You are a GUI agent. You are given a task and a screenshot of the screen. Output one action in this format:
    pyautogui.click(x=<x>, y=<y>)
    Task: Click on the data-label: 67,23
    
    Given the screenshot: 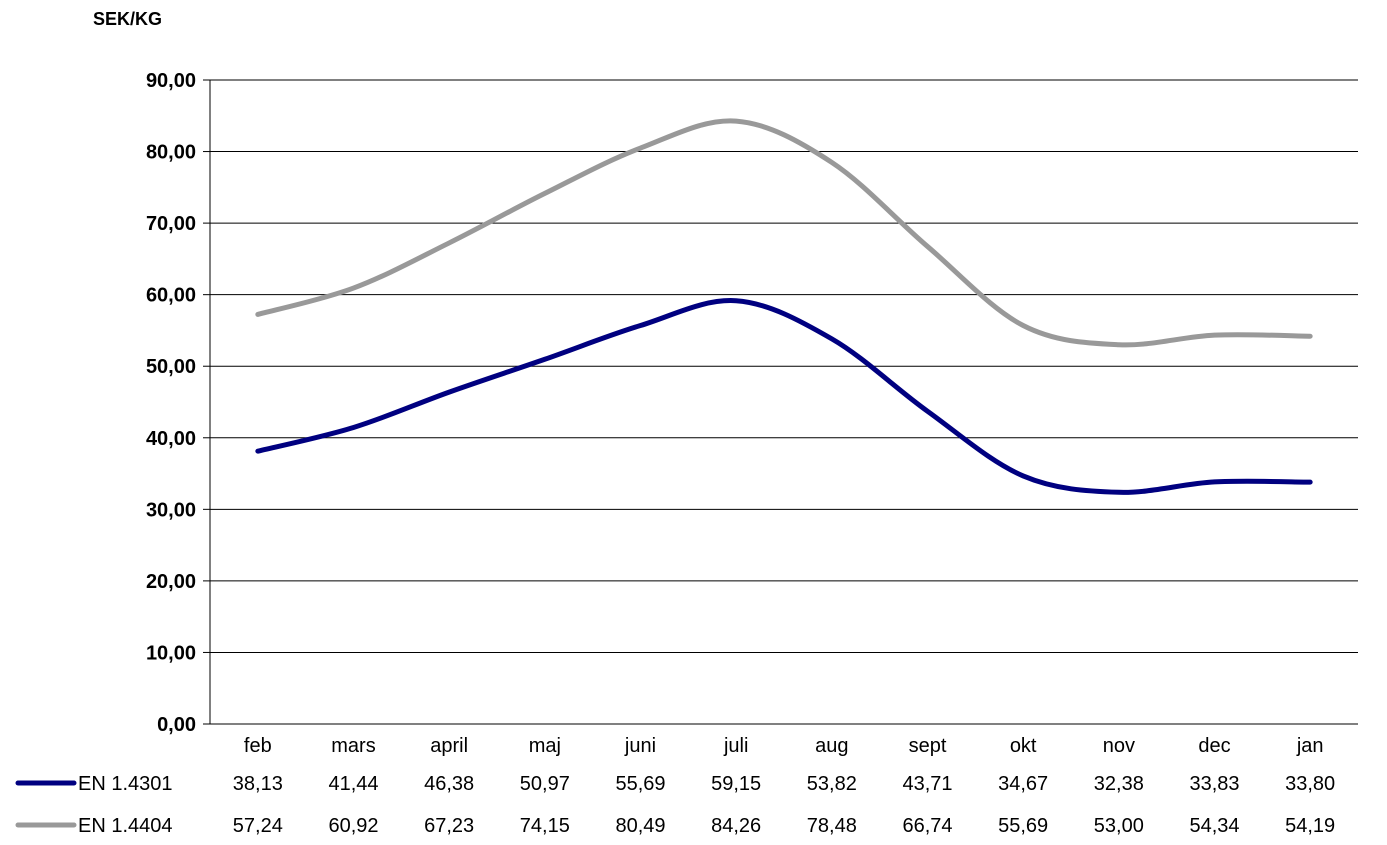 What is the action you would take?
    pyautogui.click(x=449, y=826)
    